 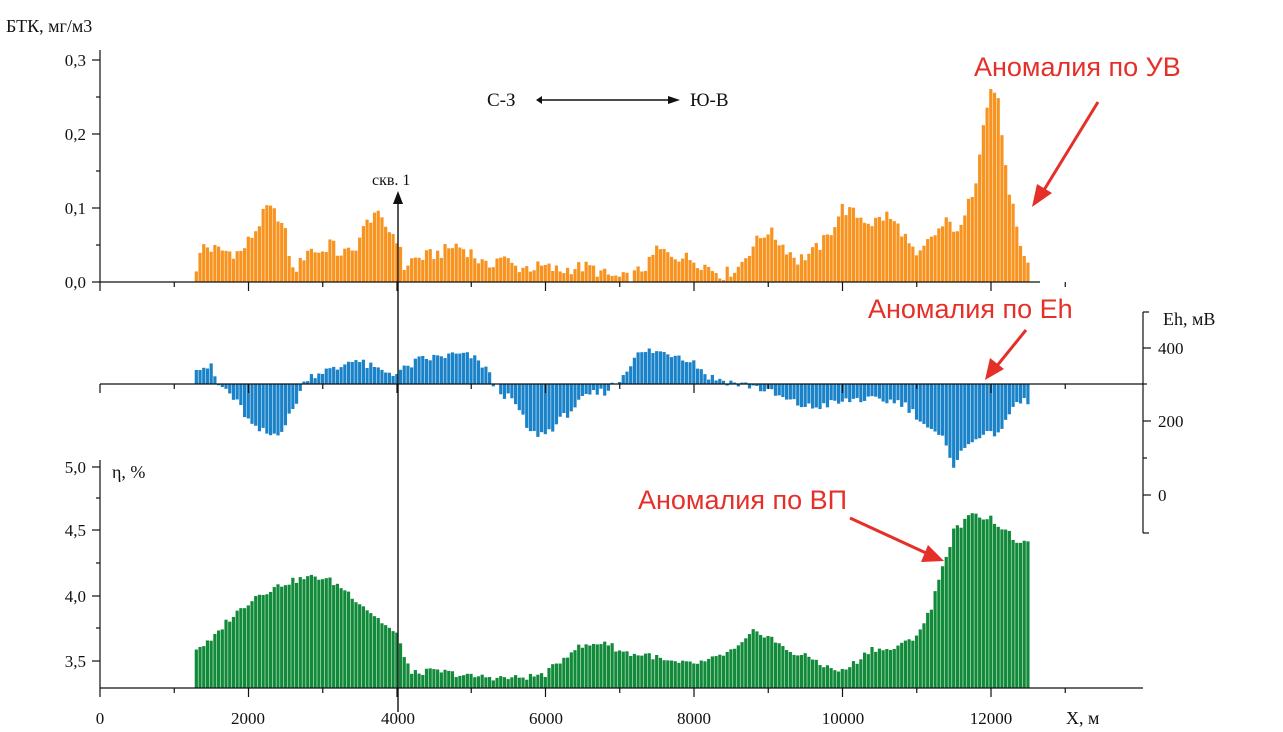 I want to click on vp-tick-label: 4,5, so click(x=75, y=530).